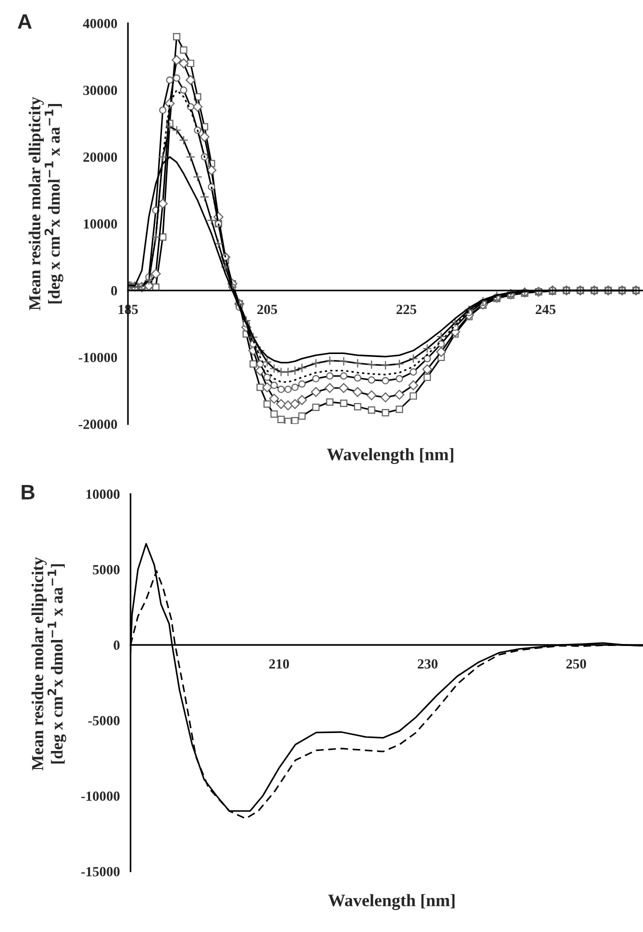  I want to click on x-tick-label: 210, so click(279, 664).